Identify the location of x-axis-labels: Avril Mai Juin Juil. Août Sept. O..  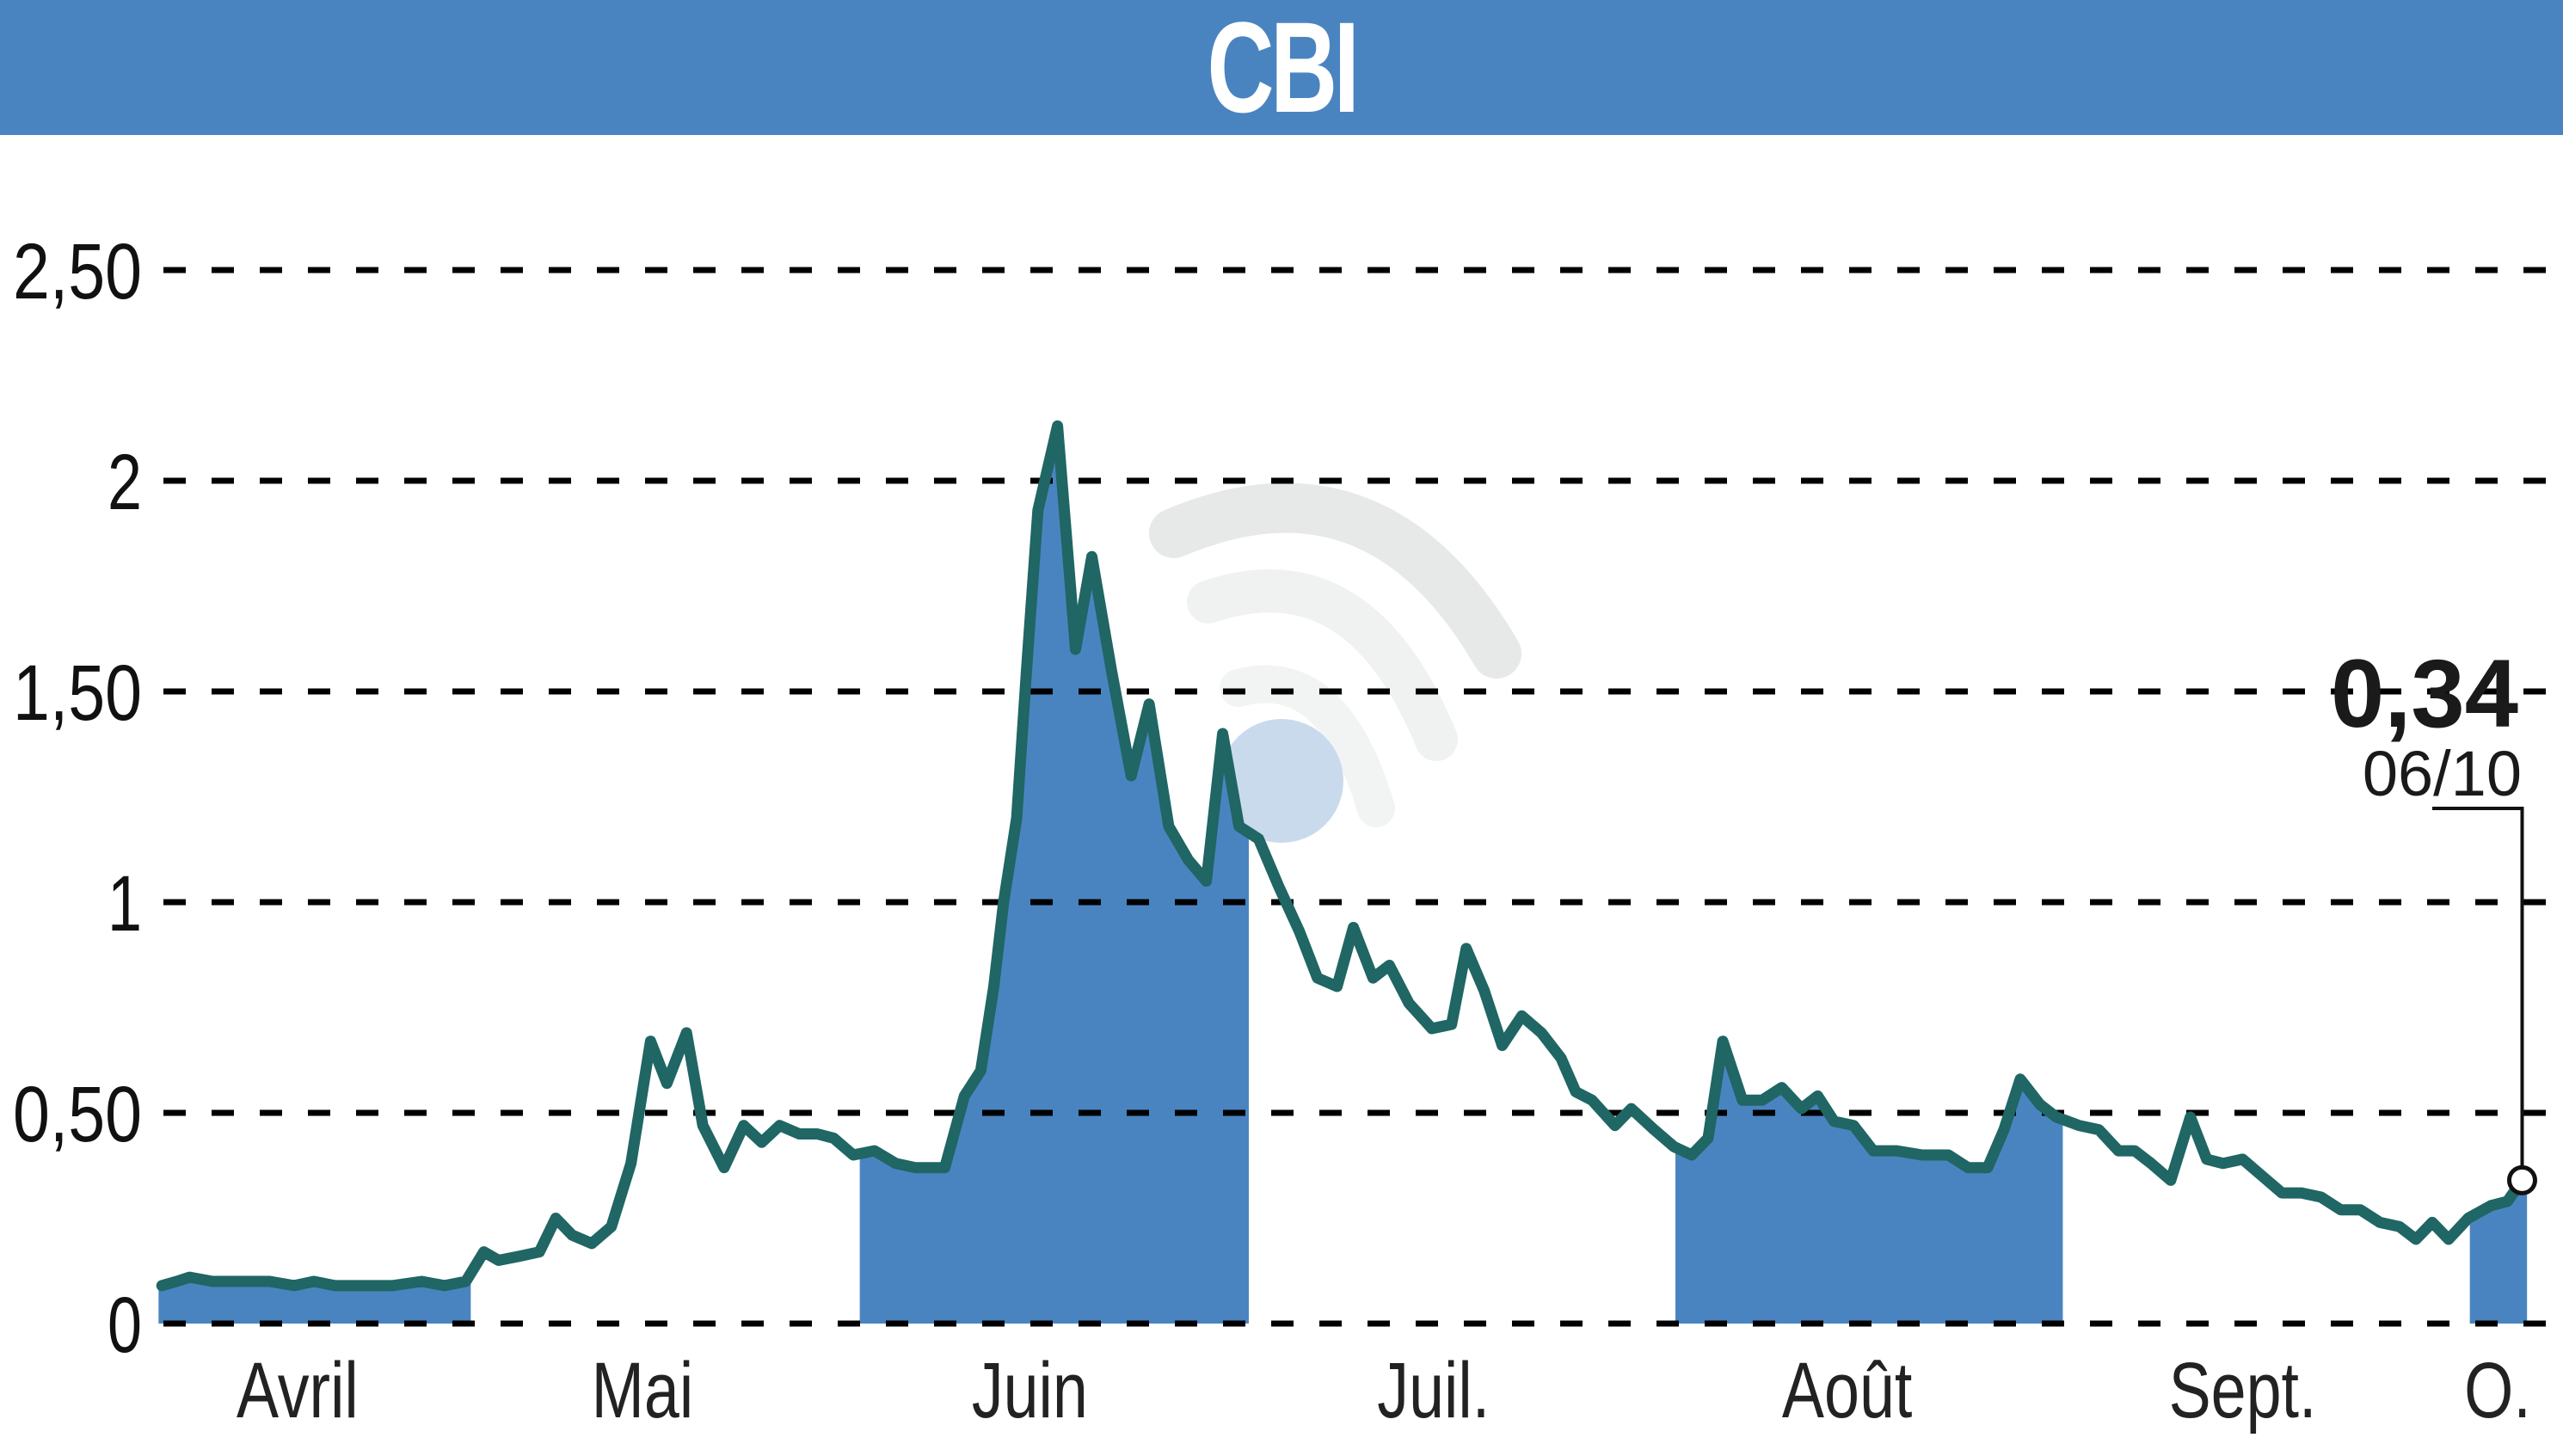
(1384, 1390).